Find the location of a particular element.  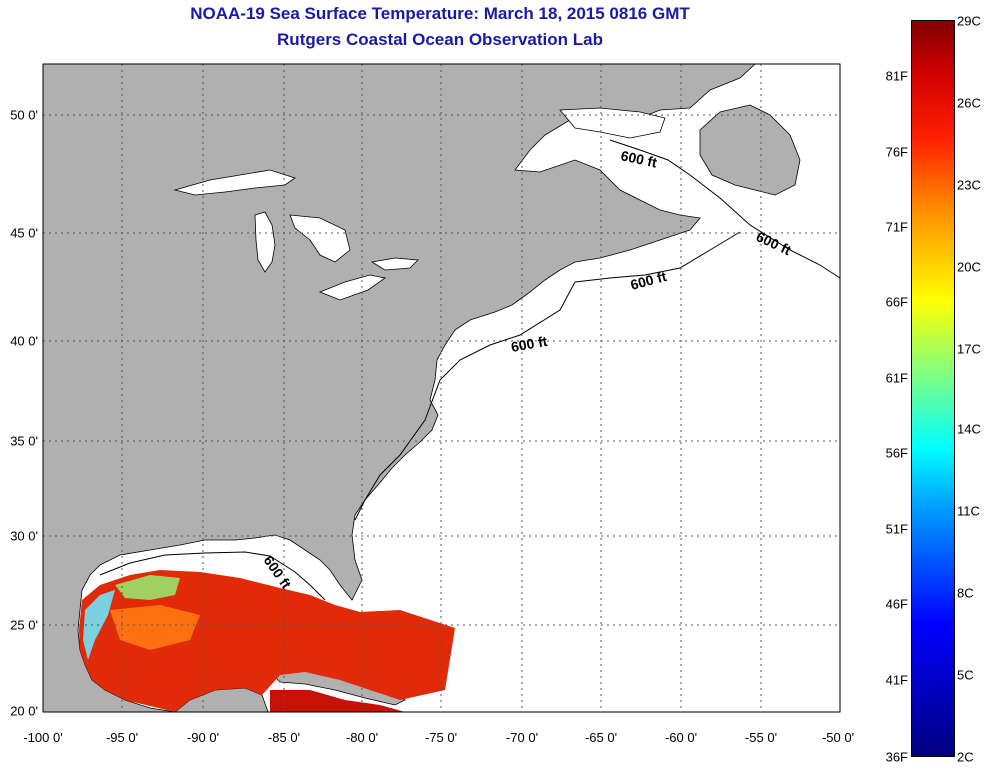

colorbar-celsius-label: 14C is located at coordinates (969, 429).